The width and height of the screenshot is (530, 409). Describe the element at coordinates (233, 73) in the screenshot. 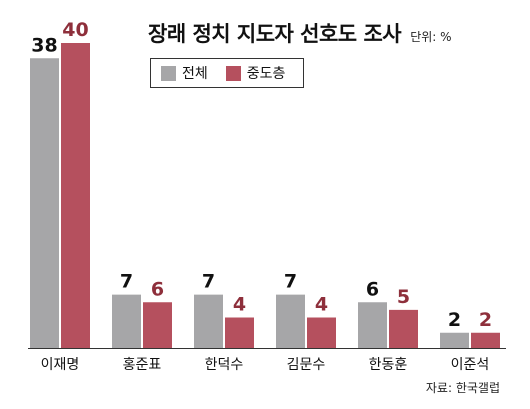

I see `legend-swatch-moderate` at that location.